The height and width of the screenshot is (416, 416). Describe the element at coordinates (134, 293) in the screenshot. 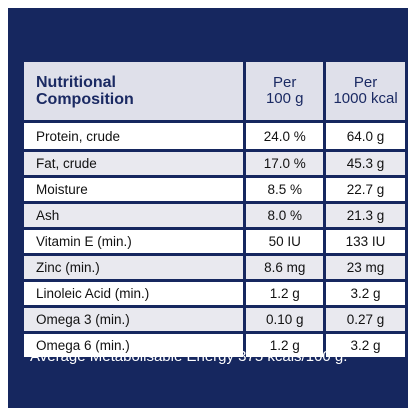

I see `nutrient-name: Linoleic Acid (min.)` at that location.